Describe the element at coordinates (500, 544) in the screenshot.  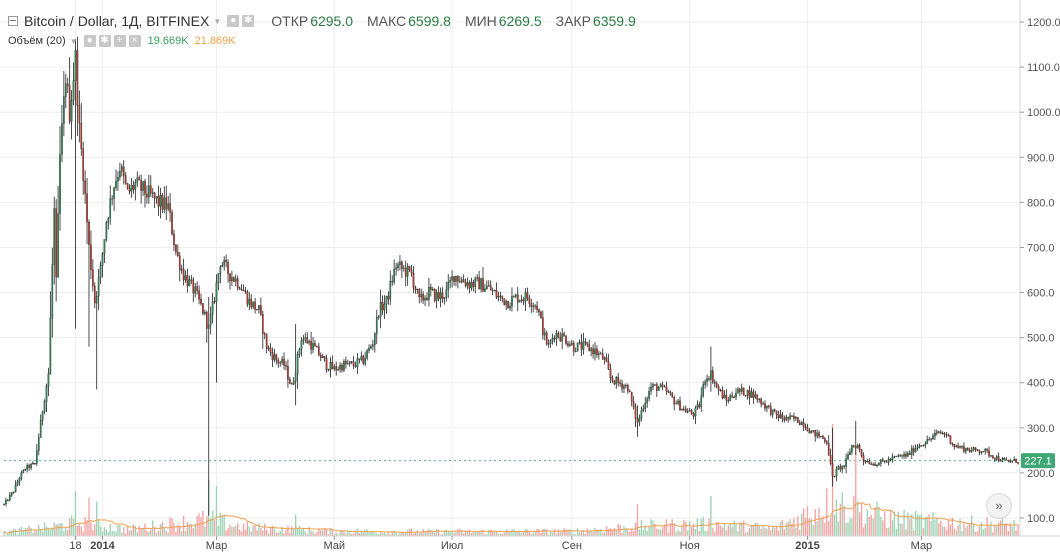
I see `time-axis: 18 2014 Мар Май Июл Сен Ноя 2015 Мар` at that location.